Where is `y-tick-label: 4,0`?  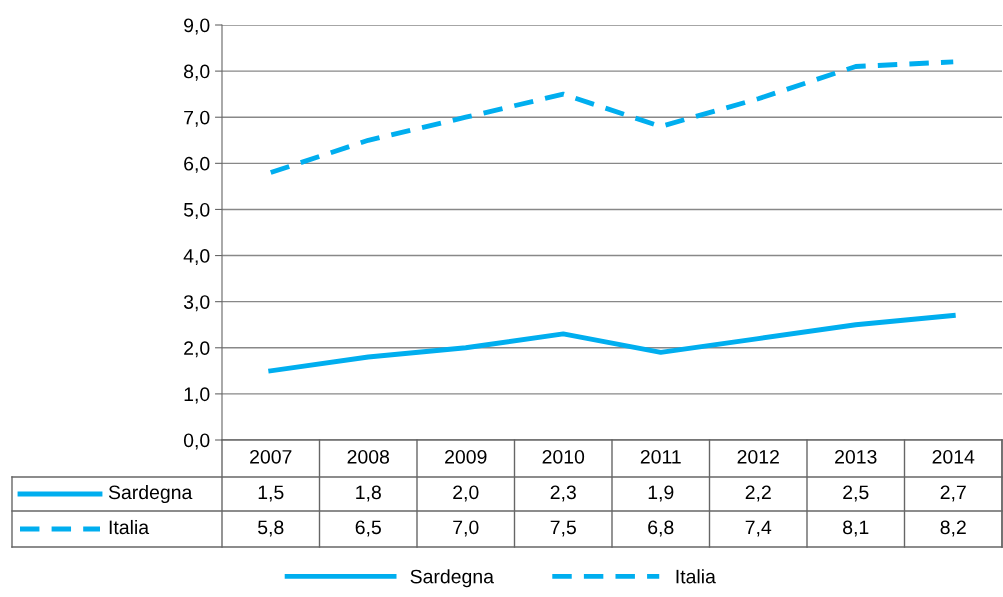 y-tick-label: 4,0 is located at coordinates (196, 257).